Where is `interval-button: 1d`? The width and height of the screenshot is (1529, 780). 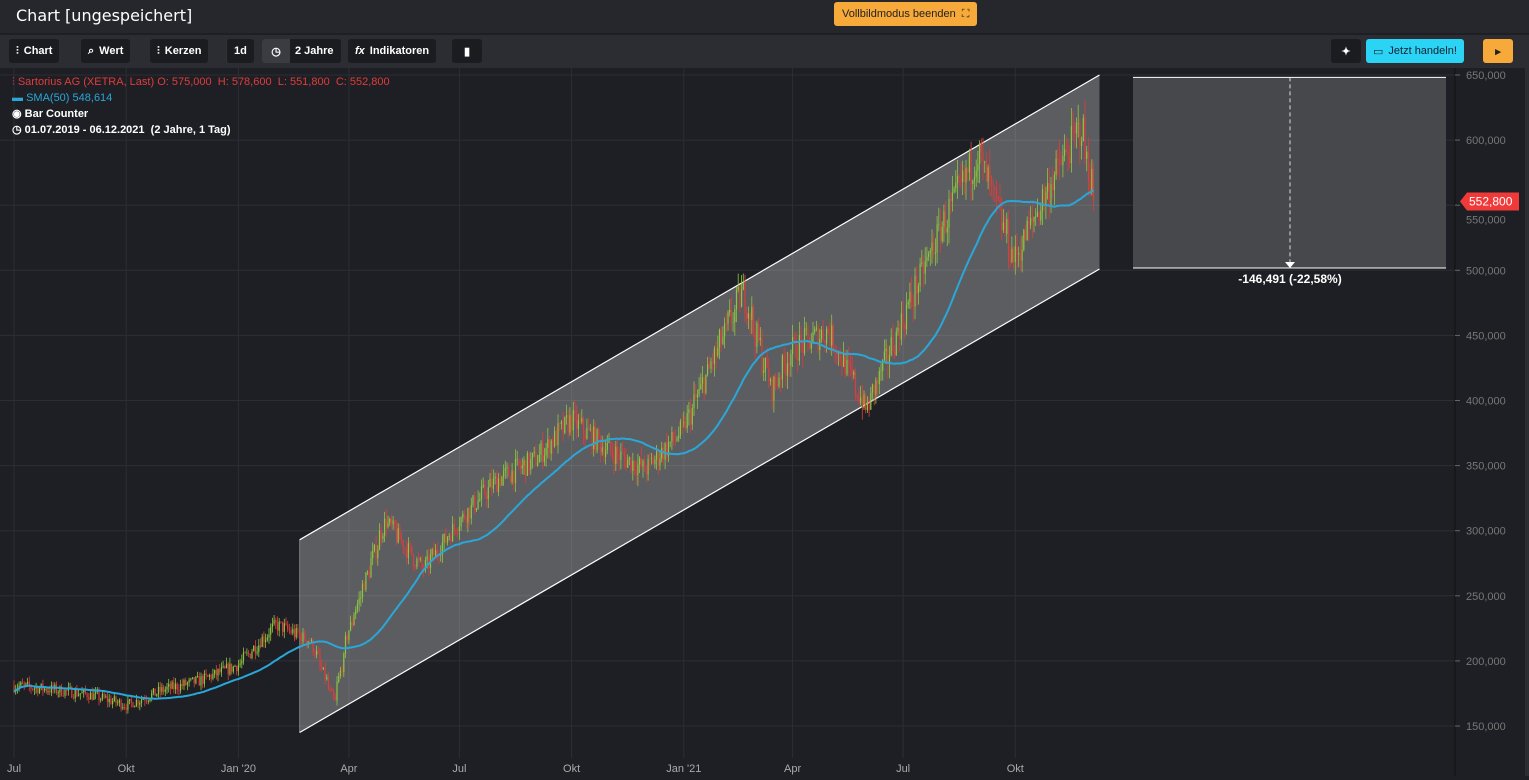 interval-button: 1d is located at coordinates (240, 51).